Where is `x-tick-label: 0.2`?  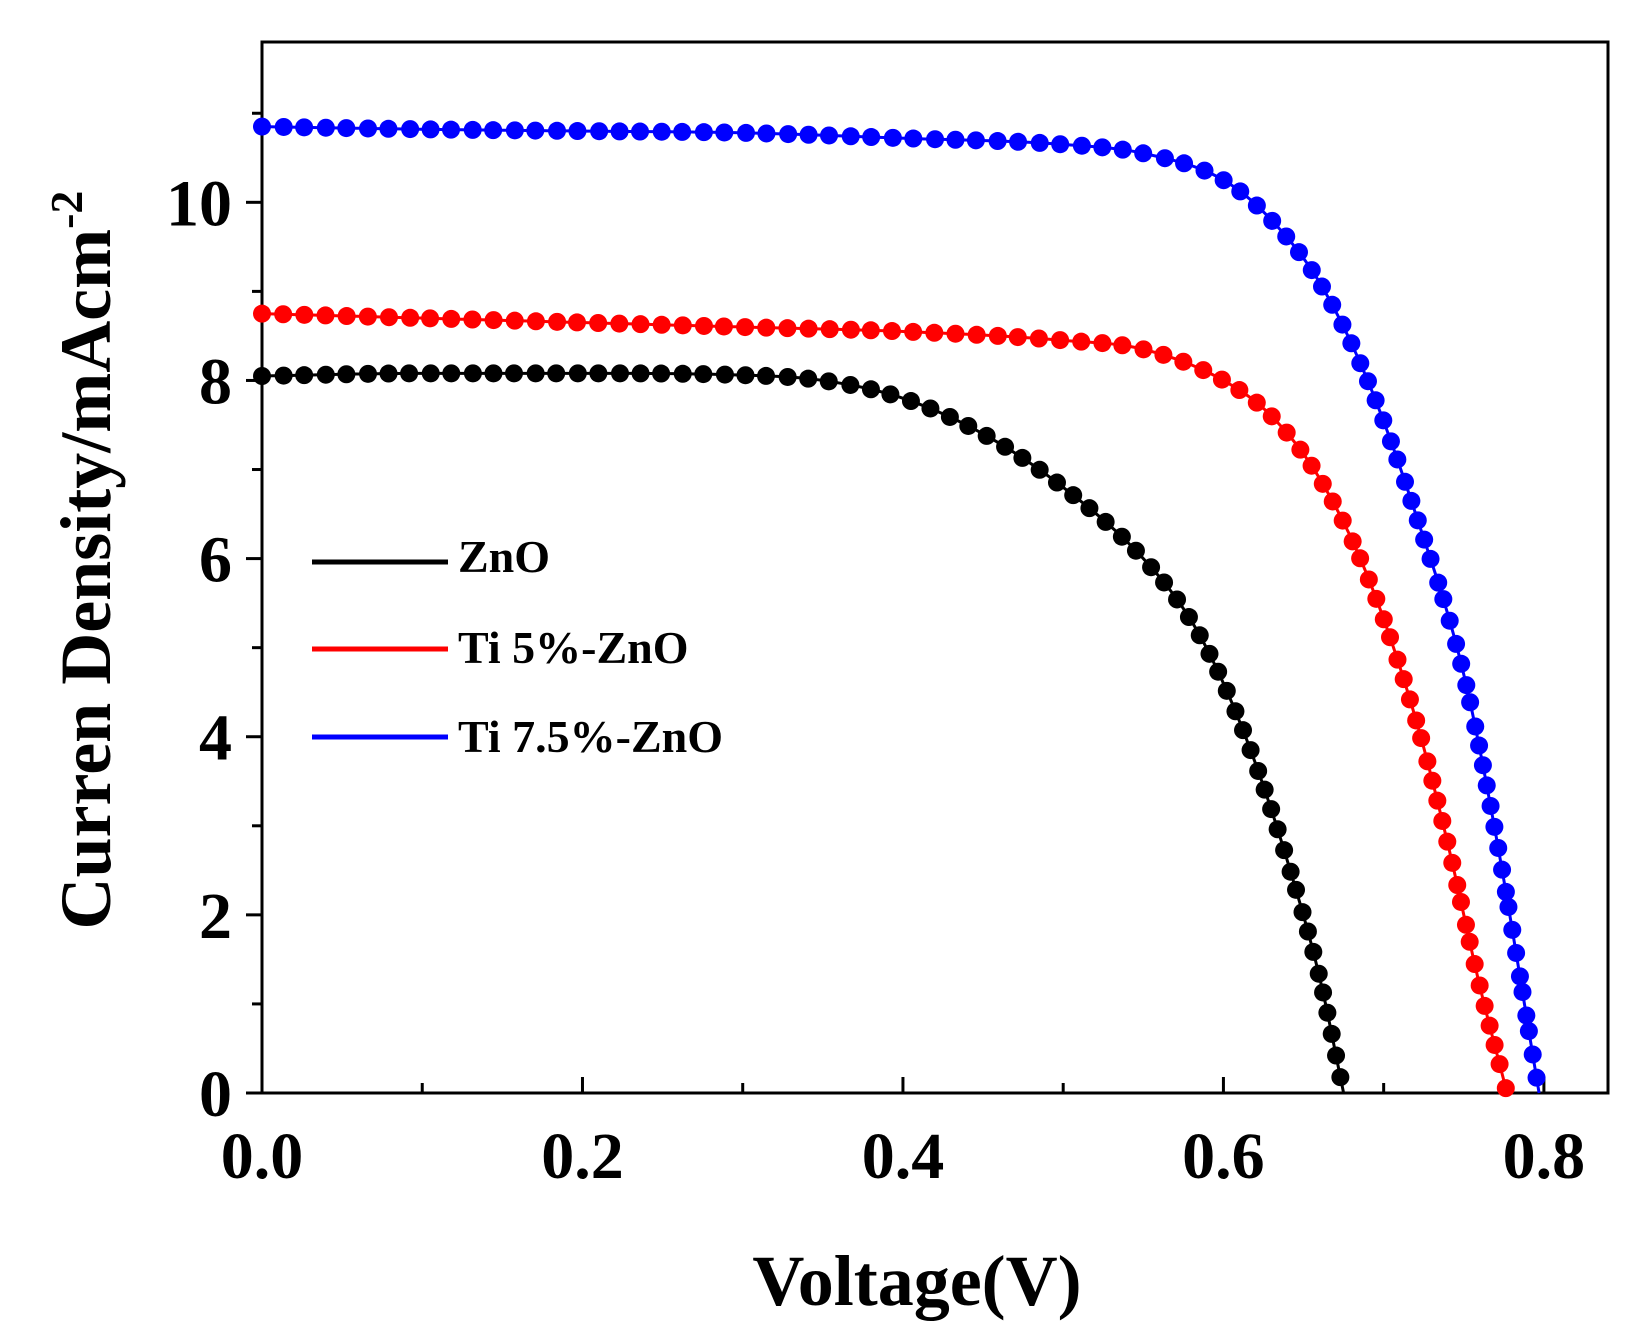
x-tick-label: 0.2 is located at coordinates (582, 1156).